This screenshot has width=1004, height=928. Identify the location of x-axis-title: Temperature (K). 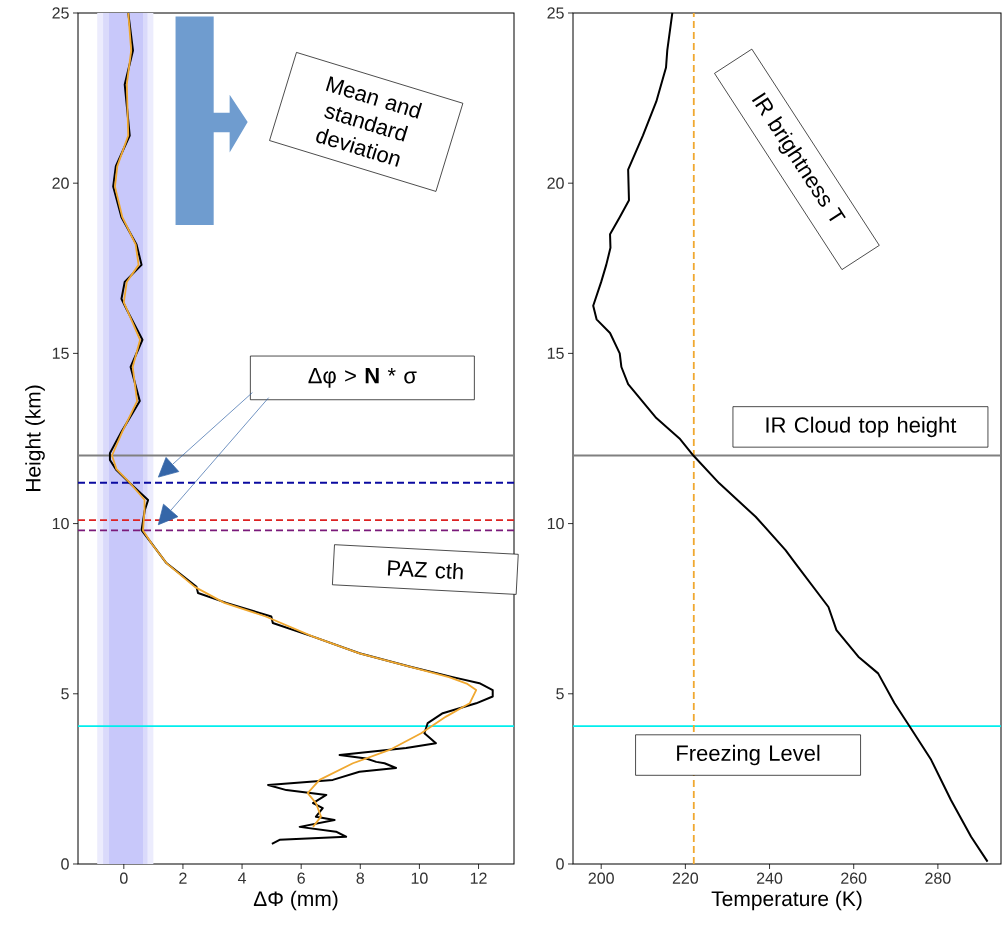
(786, 900).